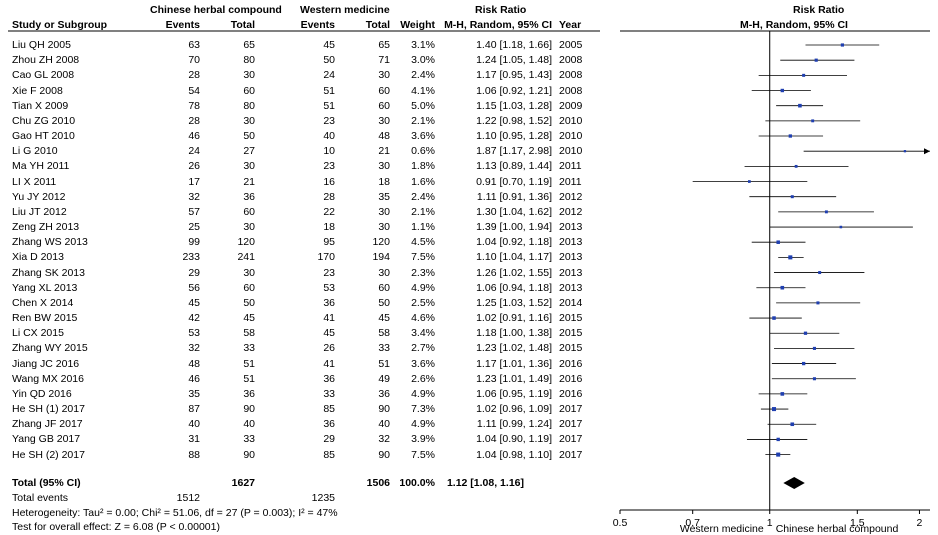 The image size is (938, 535). I want to click on exp-events-value: 54, so click(194, 90).